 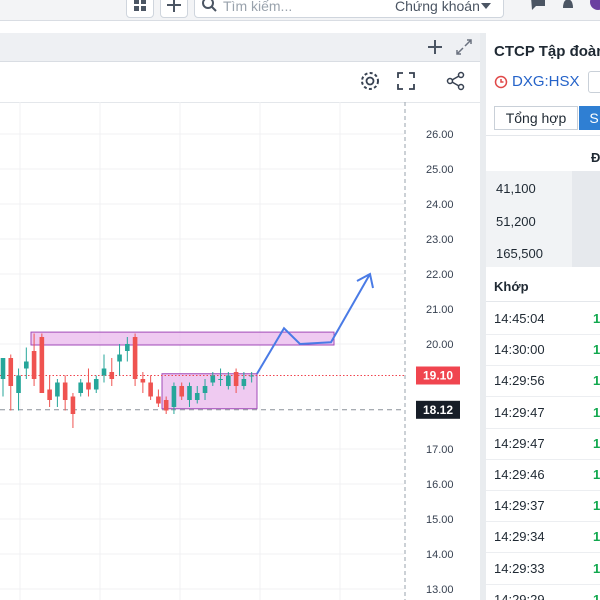 What do you see at coordinates (440, 345) in the screenshot?
I see `y-tick-label: 20.00` at bounding box center [440, 345].